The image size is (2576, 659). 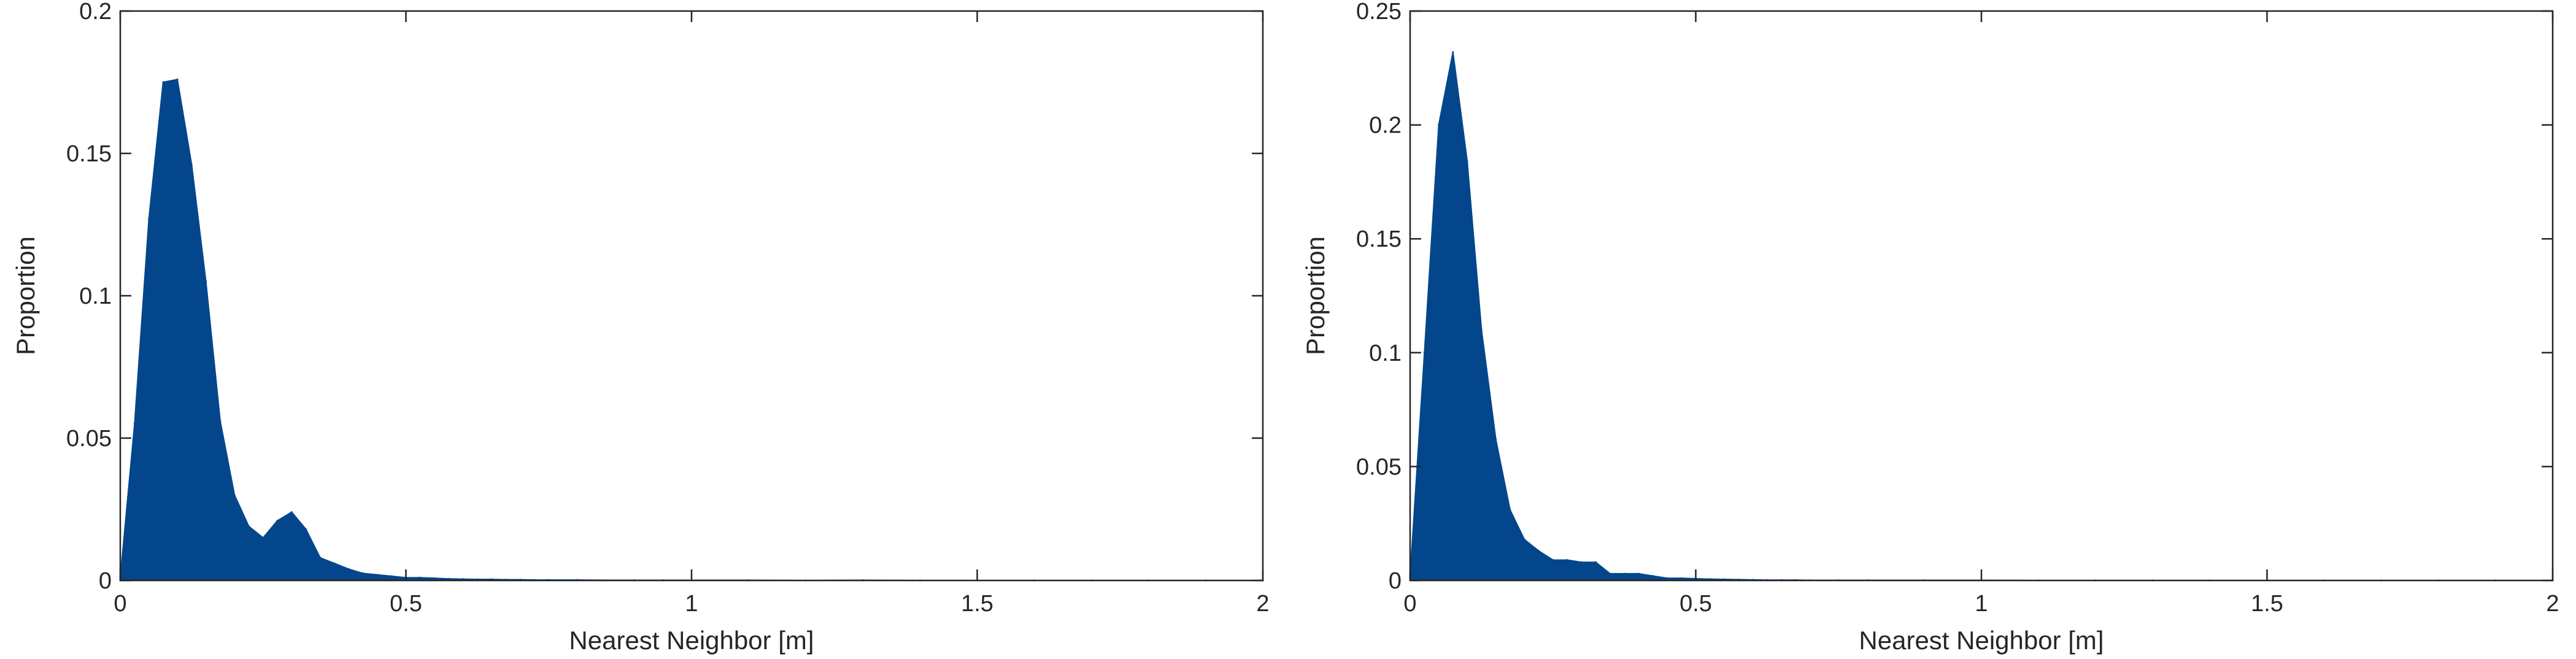 I want to click on y-tick-label: 0.25, so click(x=1379, y=13).